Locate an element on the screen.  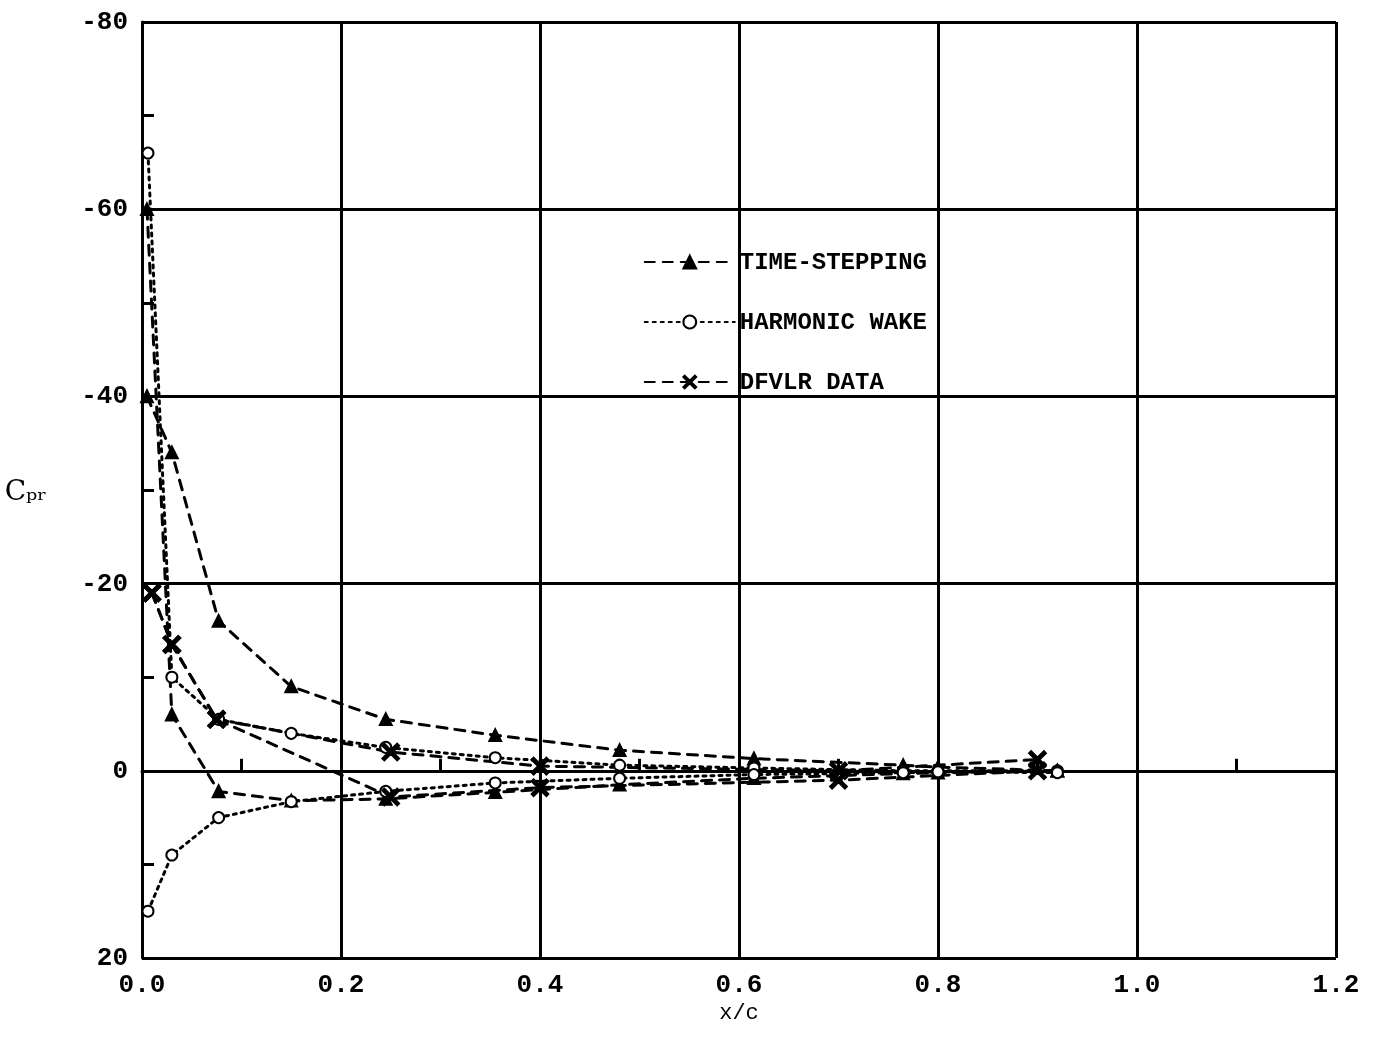
y-tick-label: -20 is located at coordinates (104, 583).